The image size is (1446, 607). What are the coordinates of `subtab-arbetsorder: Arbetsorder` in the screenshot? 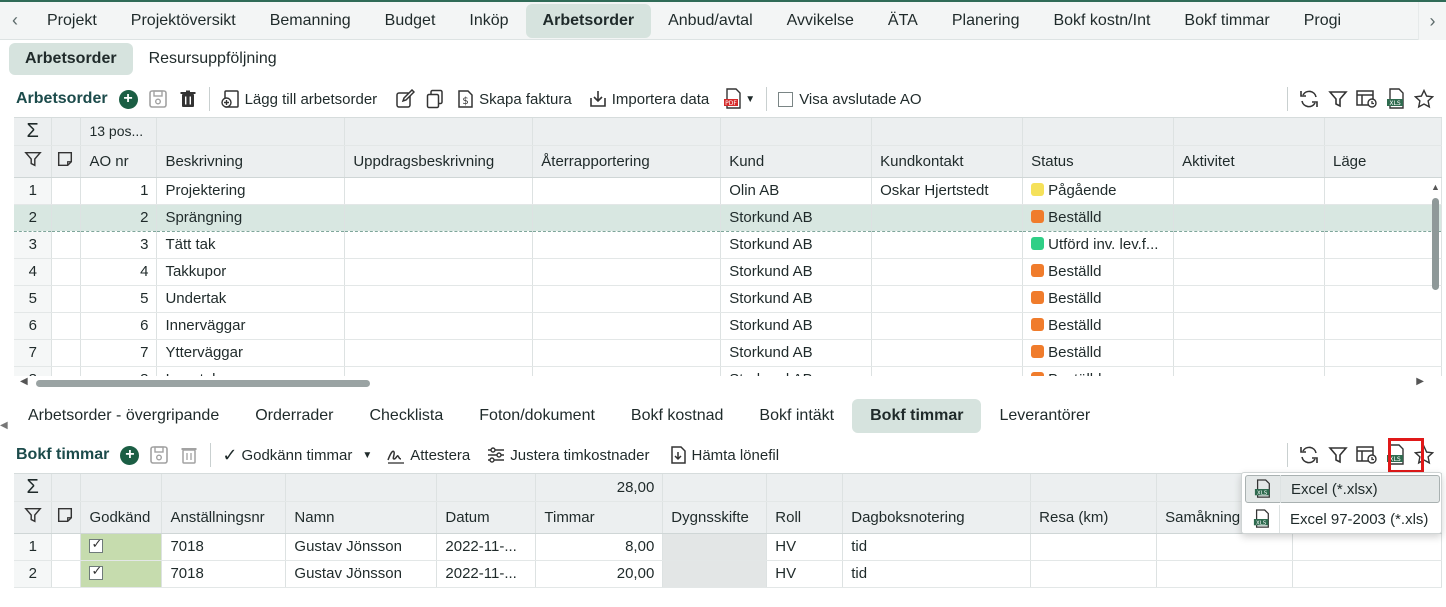 It's located at (71, 59).